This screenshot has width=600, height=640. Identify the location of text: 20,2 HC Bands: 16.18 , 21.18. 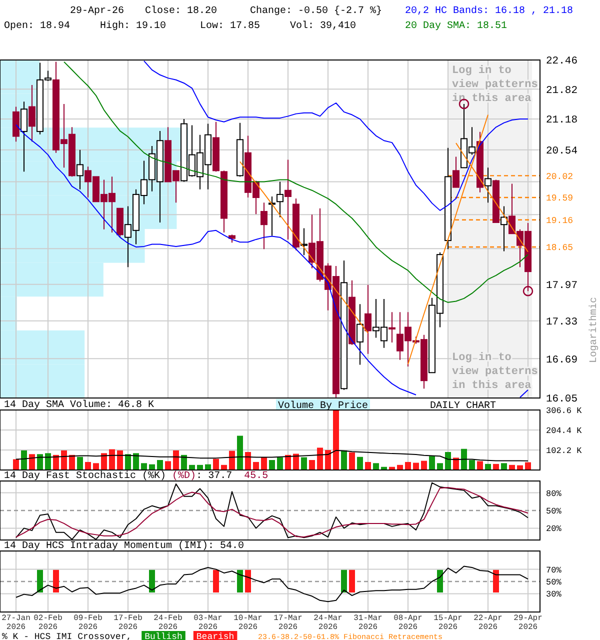
(489, 11).